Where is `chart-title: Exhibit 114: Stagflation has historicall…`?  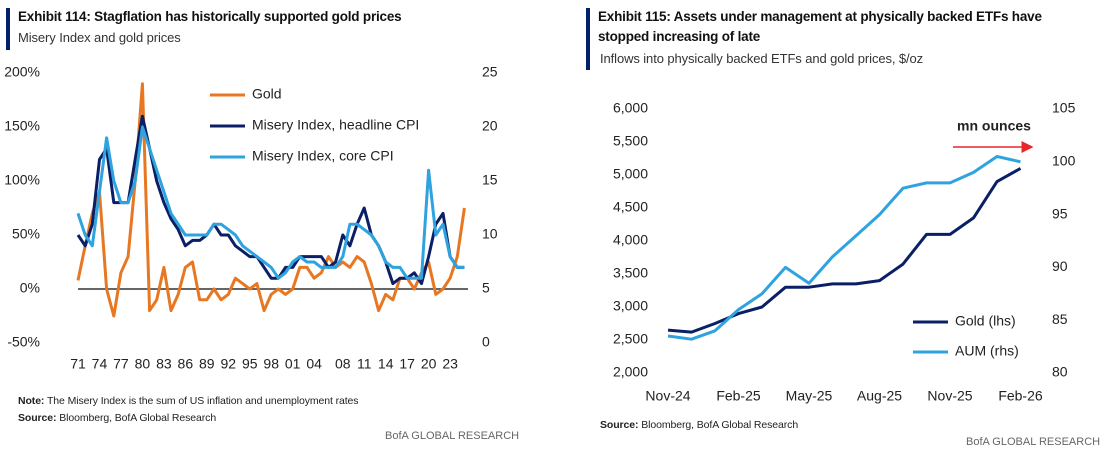 chart-title: Exhibit 114: Stagflation has historicall… is located at coordinates (210, 16).